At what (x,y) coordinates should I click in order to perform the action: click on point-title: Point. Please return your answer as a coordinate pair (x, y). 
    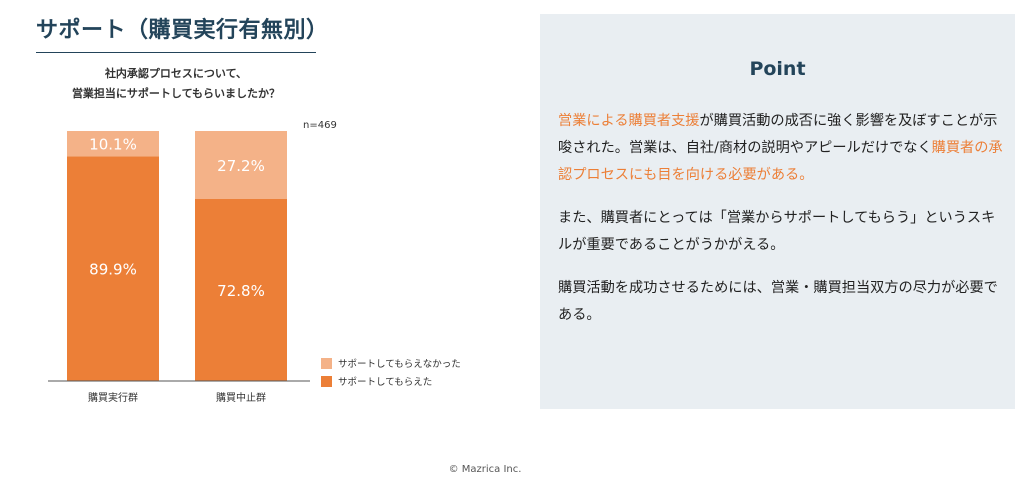
    Looking at the image, I should click on (777, 69).